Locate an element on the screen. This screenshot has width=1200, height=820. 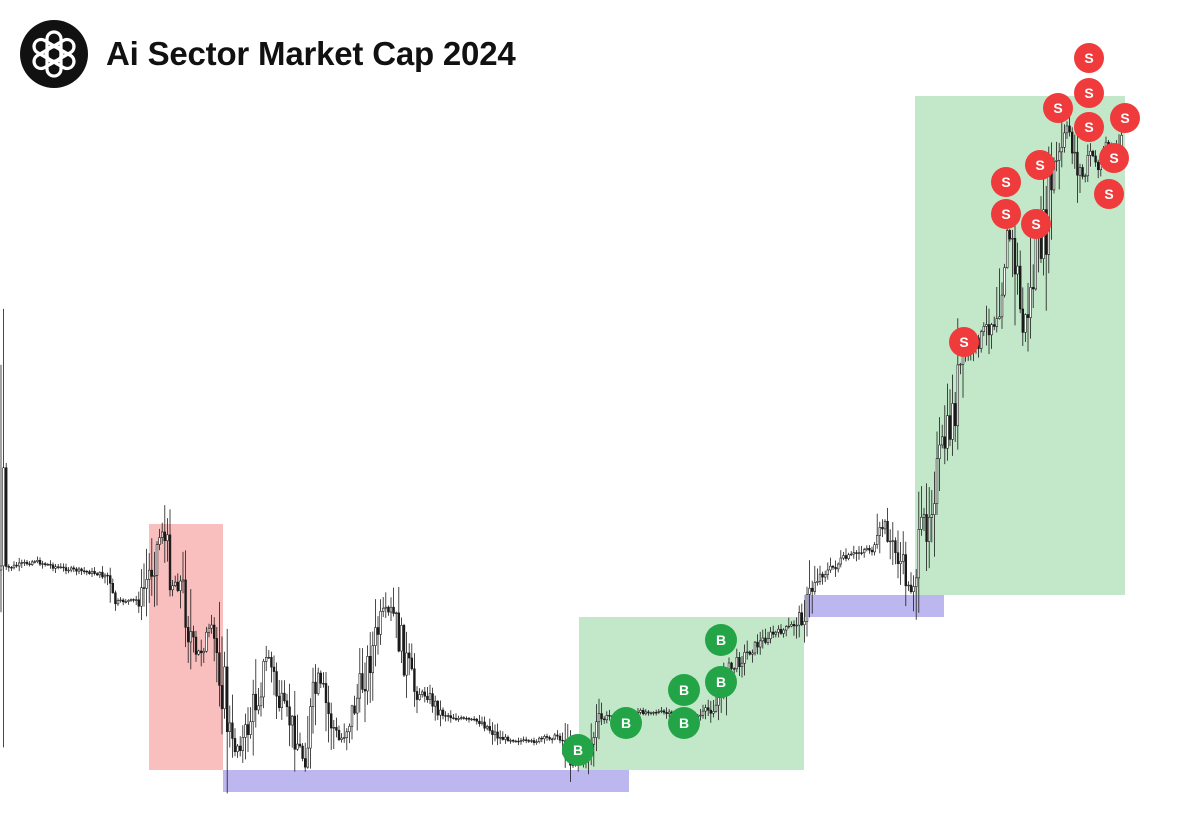
sell-marker: S is located at coordinates (1036, 224).